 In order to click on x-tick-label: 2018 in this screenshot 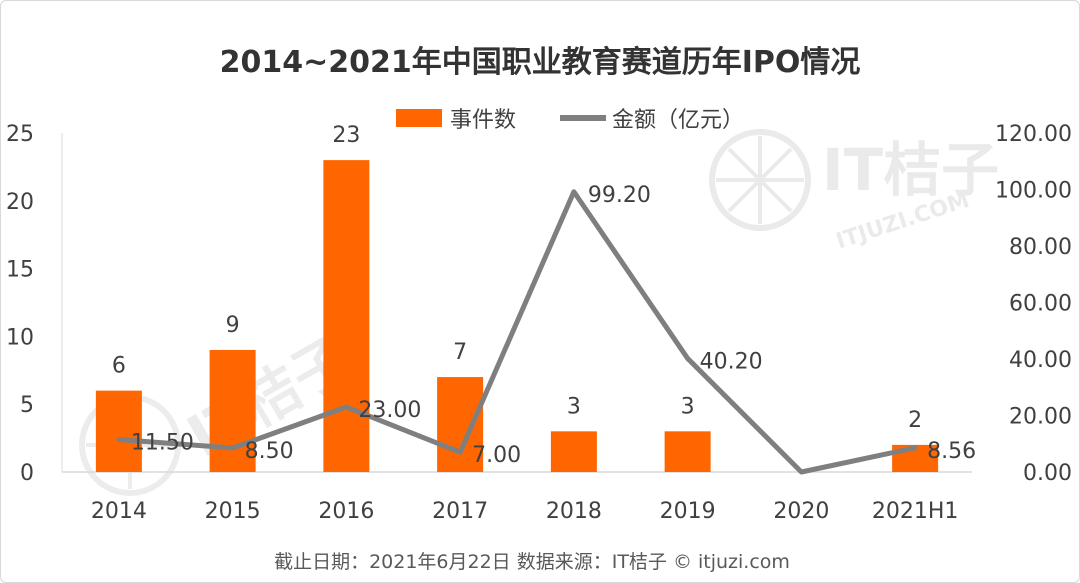, I will do `click(574, 511)`.